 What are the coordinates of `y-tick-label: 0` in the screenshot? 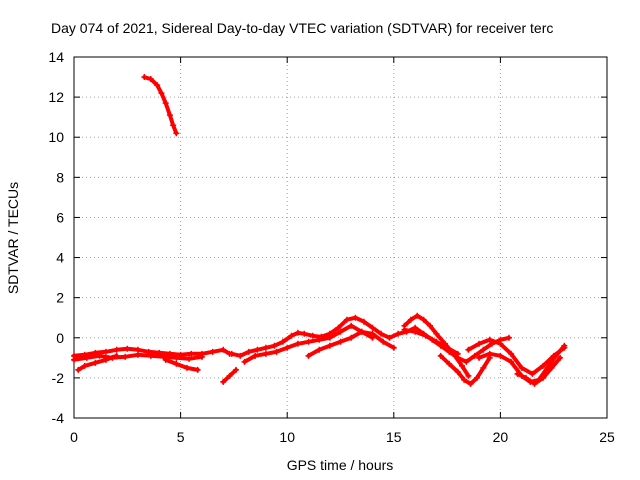 It's located at (60, 338).